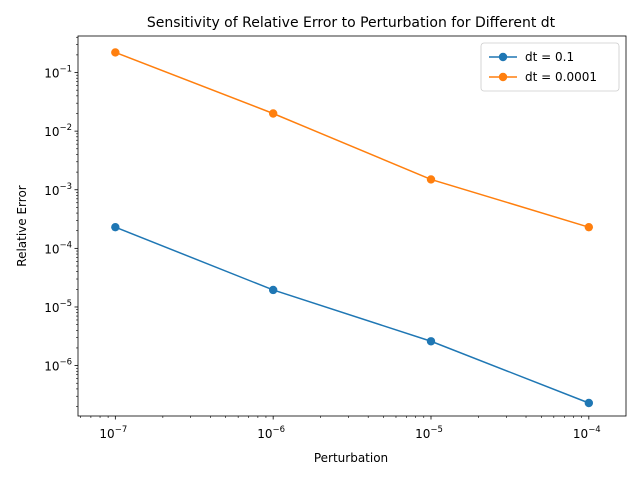 Image resolution: width=640 pixels, height=480 pixels. Describe the element at coordinates (561, 77) in the screenshot. I see `legend-label: dt = 0.0001` at that location.